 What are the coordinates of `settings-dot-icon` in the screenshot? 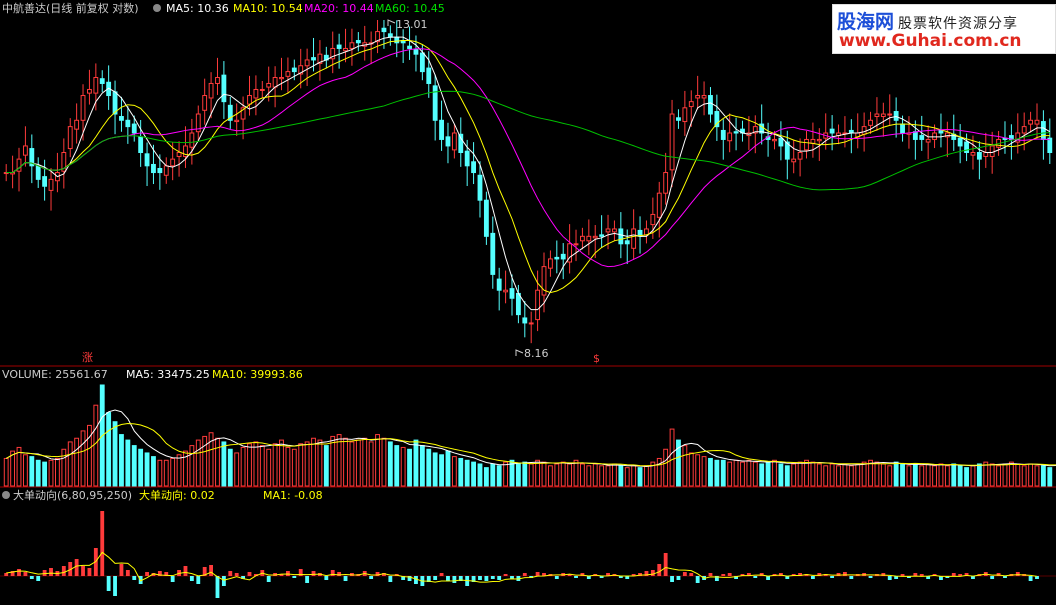 It's located at (157, 8).